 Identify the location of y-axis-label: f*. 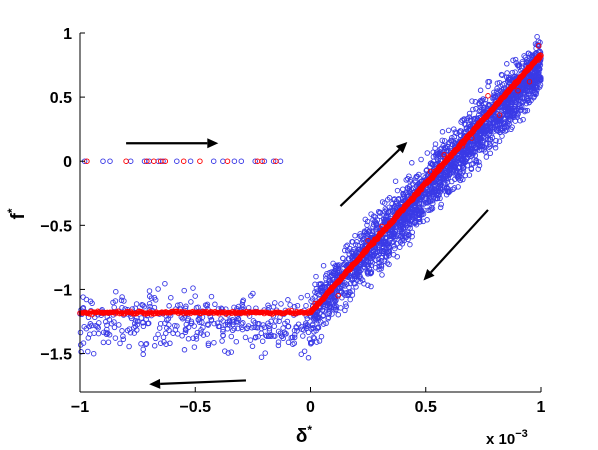
(17, 213).